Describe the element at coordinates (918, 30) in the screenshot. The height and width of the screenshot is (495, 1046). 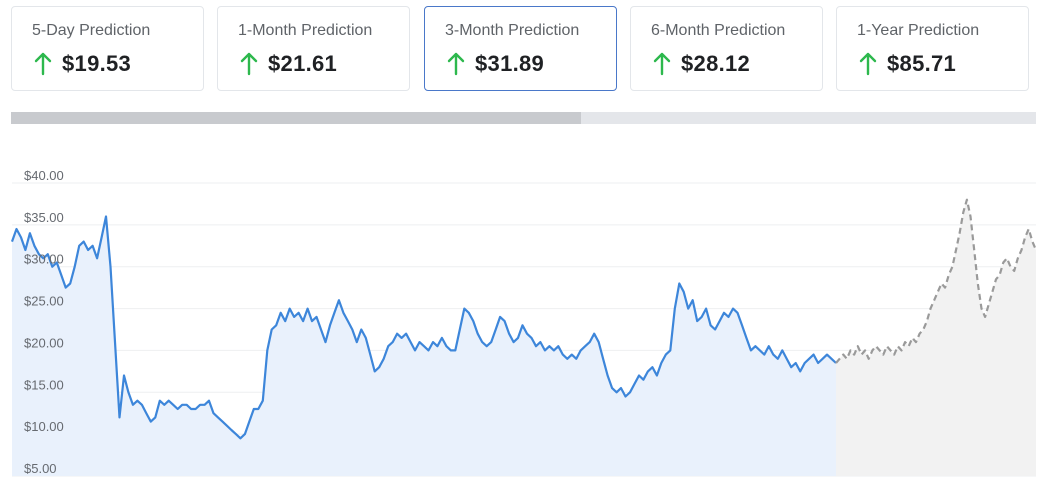
I see `prediction-label: 1-Year Prediction` at that location.